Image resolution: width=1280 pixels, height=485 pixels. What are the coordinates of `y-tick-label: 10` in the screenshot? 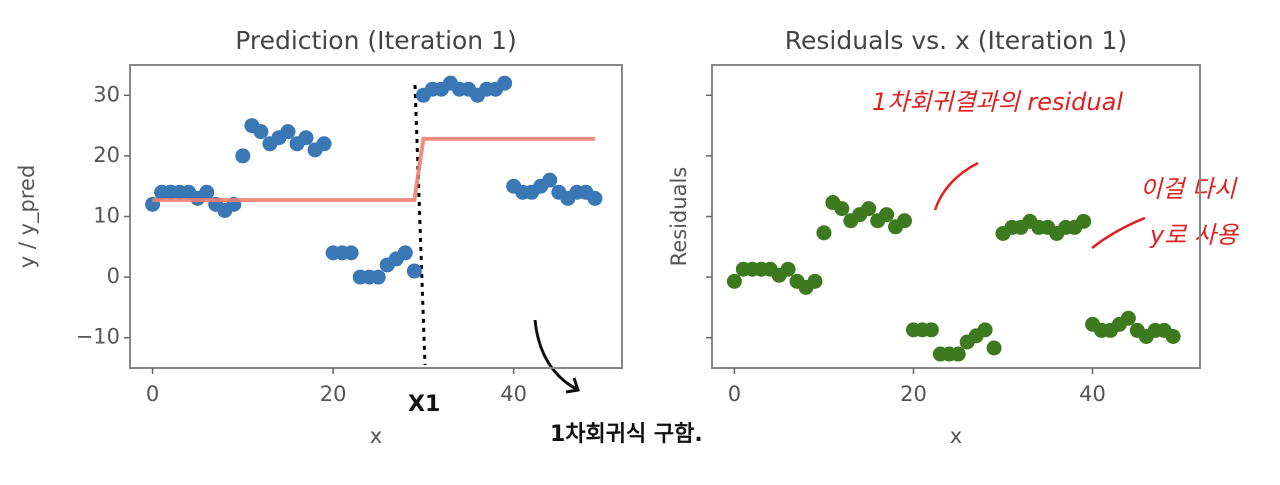 It's located at (106, 216).